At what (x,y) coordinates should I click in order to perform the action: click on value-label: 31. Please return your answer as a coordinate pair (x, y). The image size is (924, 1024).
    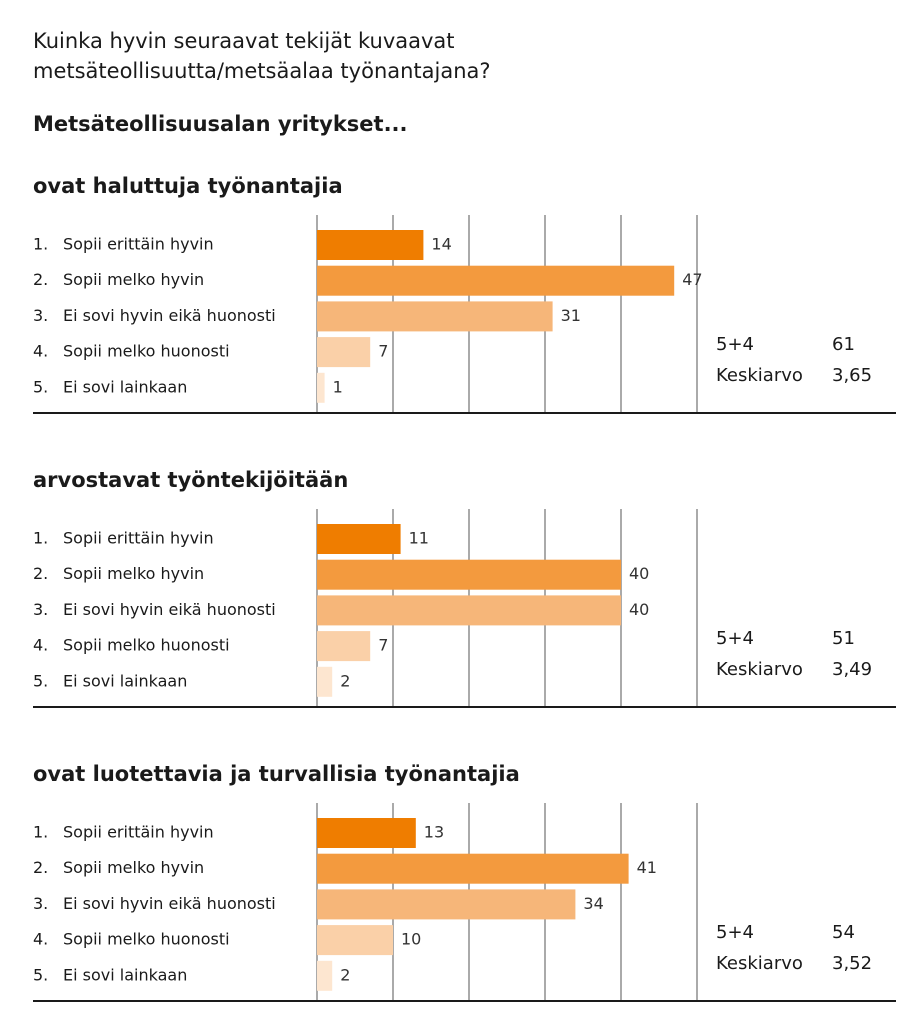
    Looking at the image, I should click on (571, 315).